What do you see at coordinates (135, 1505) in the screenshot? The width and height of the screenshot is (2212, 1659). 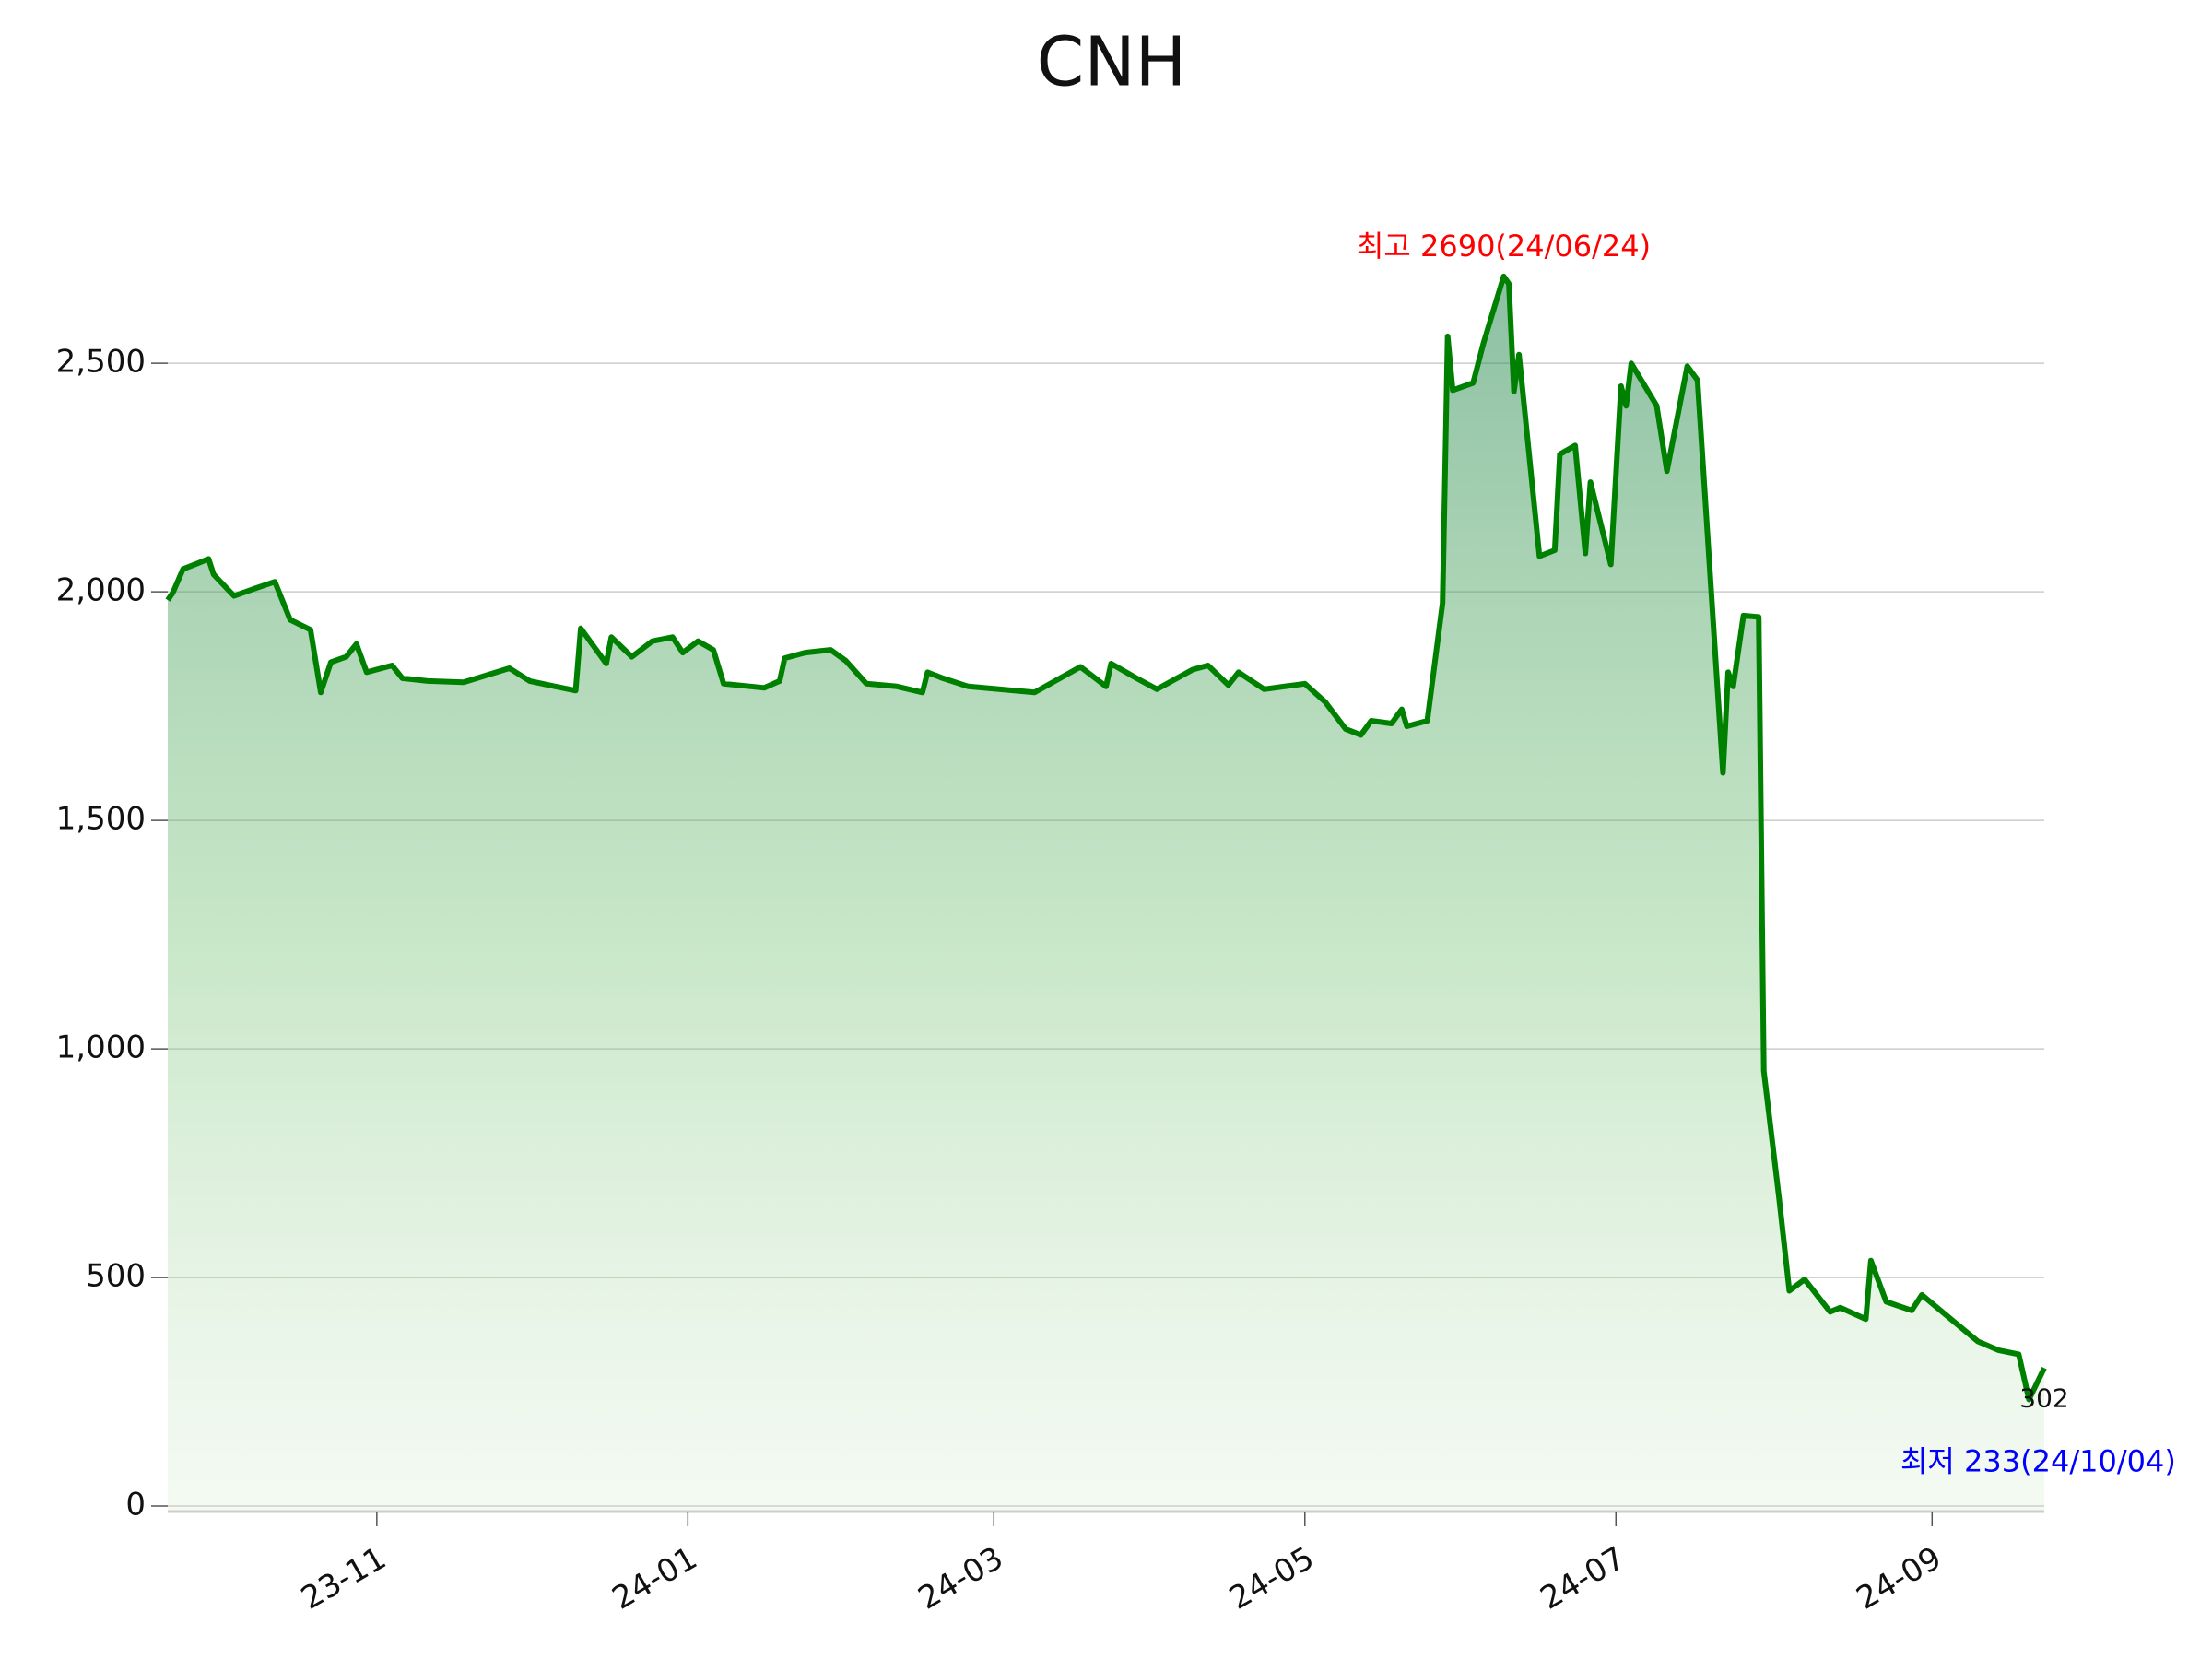 I see `y-tick-label: 0` at bounding box center [135, 1505].